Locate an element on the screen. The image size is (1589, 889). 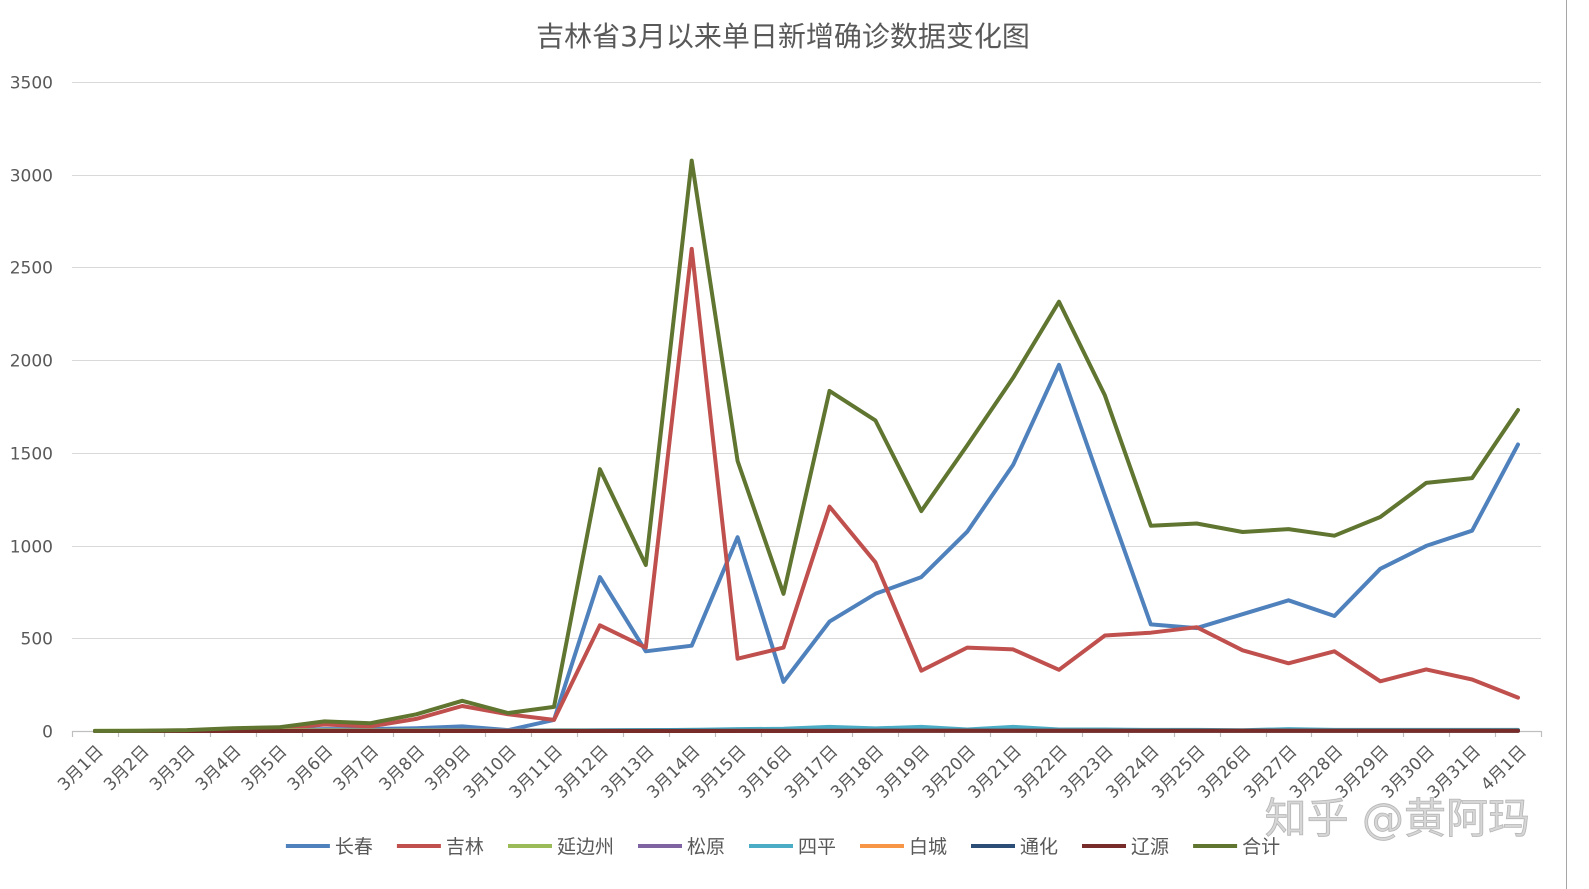
legend-label: 通化 is located at coordinates (1039, 847).